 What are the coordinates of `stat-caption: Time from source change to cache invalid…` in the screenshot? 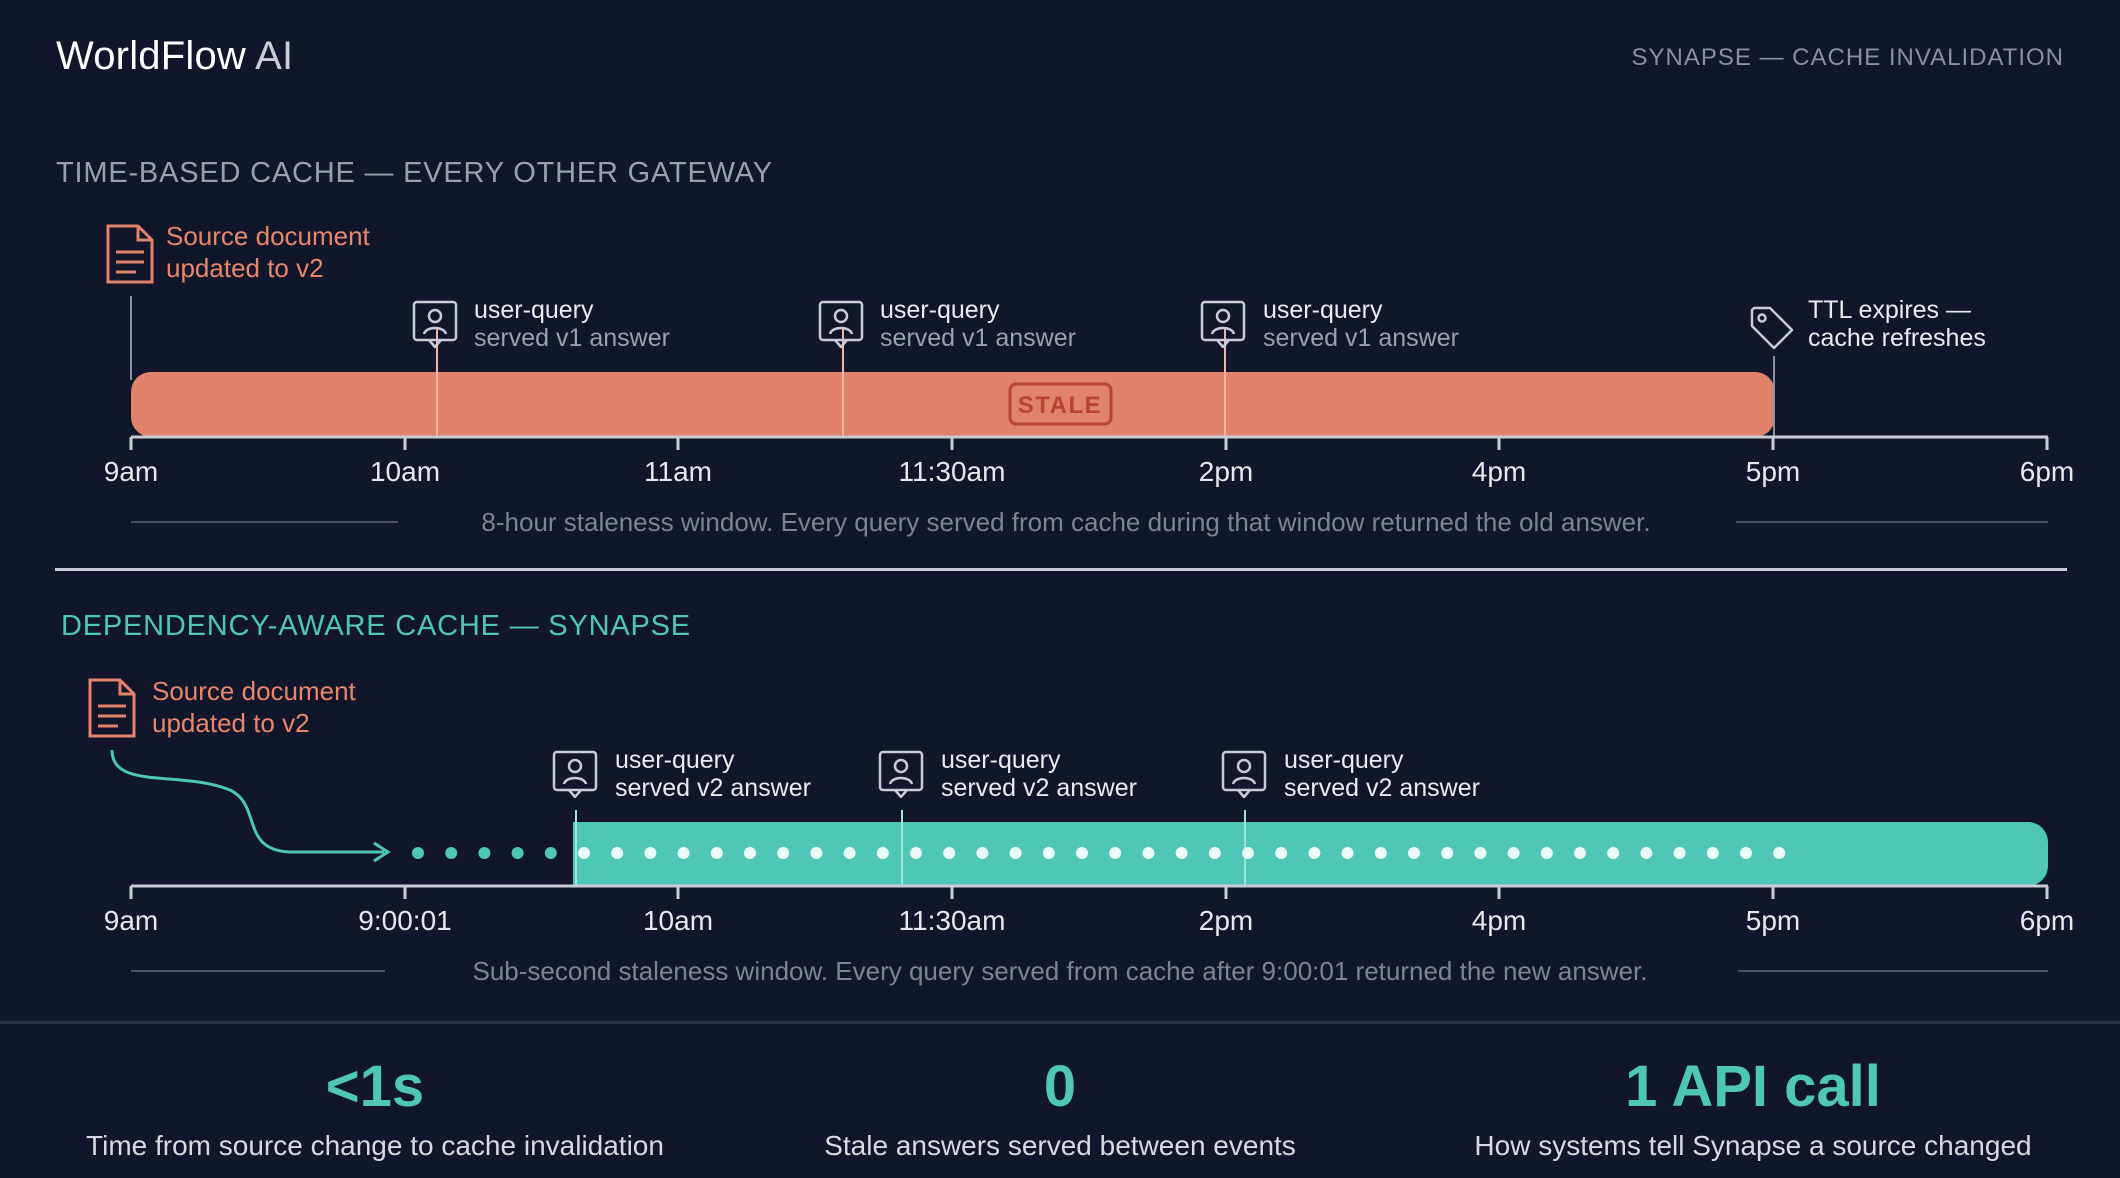 It's located at (375, 1145).